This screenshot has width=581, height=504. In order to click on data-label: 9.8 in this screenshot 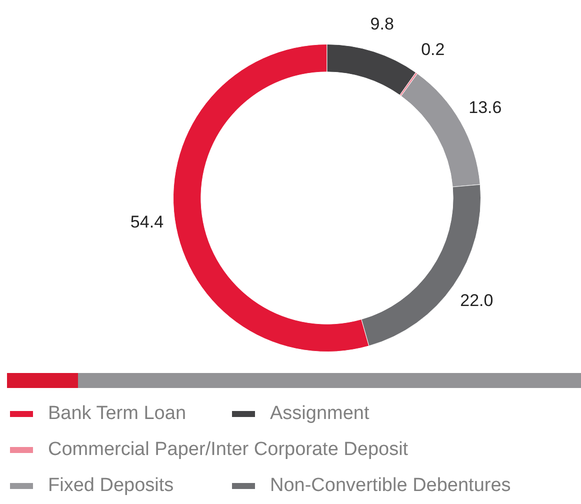, I will do `click(382, 24)`.